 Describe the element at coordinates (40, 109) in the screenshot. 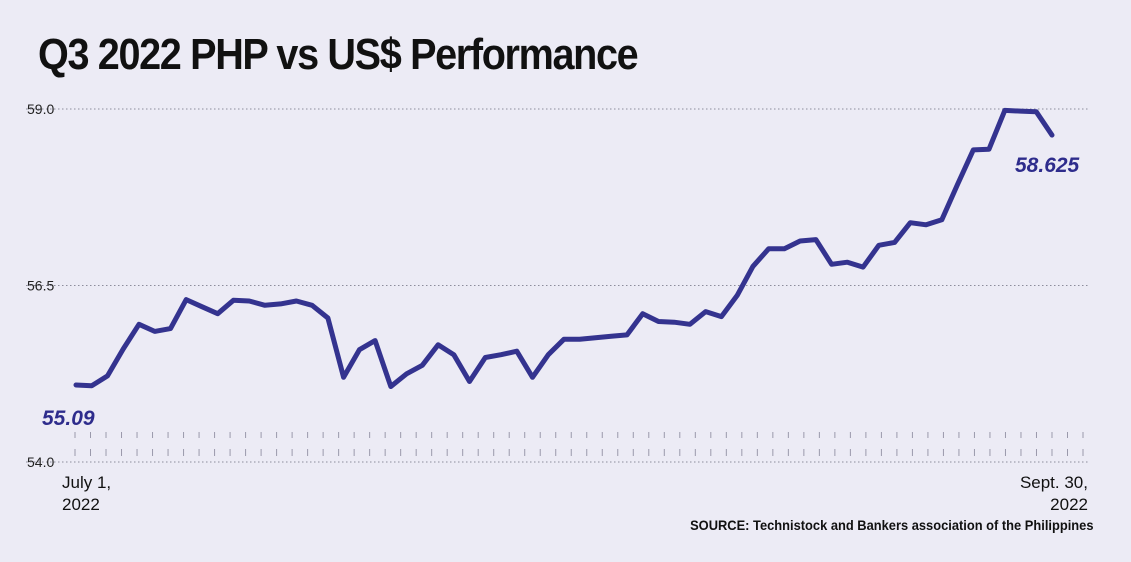

I see `y-tick-label: 59.0` at that location.